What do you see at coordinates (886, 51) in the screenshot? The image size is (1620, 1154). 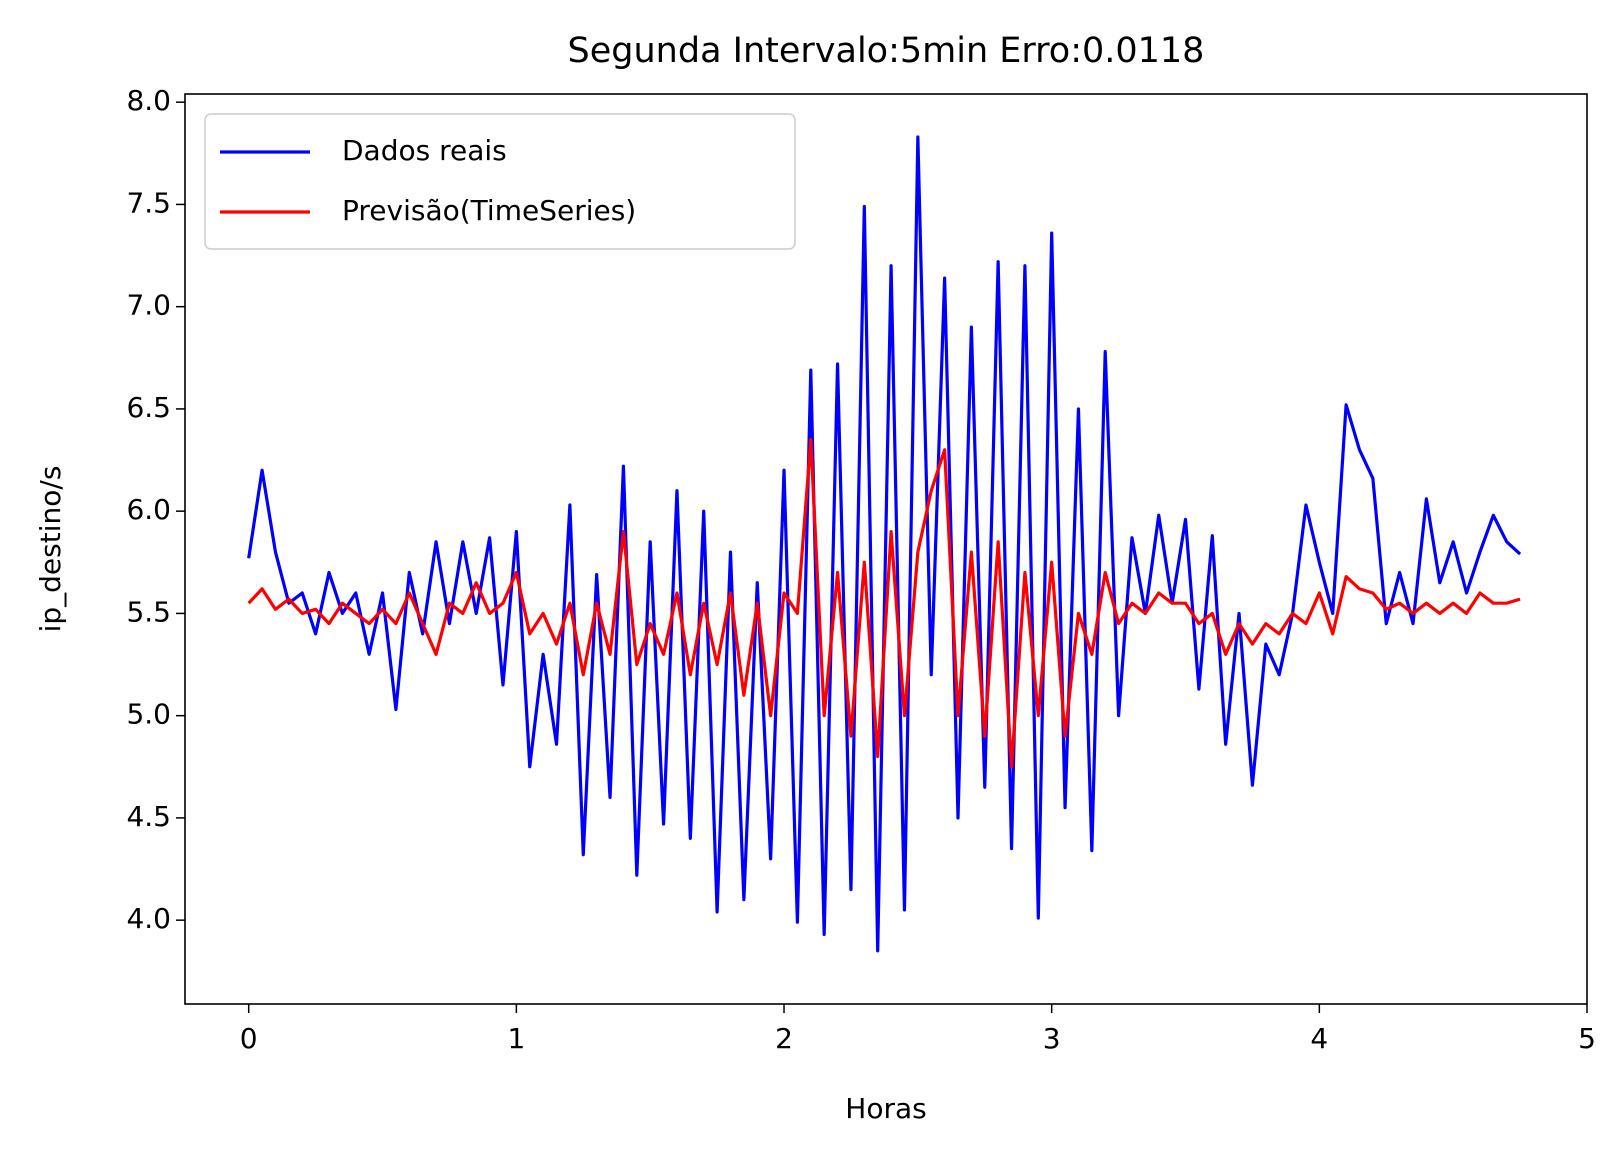 I see `chart-title: Segunda Intervalo:5min Erro:0.0118` at bounding box center [886, 51].